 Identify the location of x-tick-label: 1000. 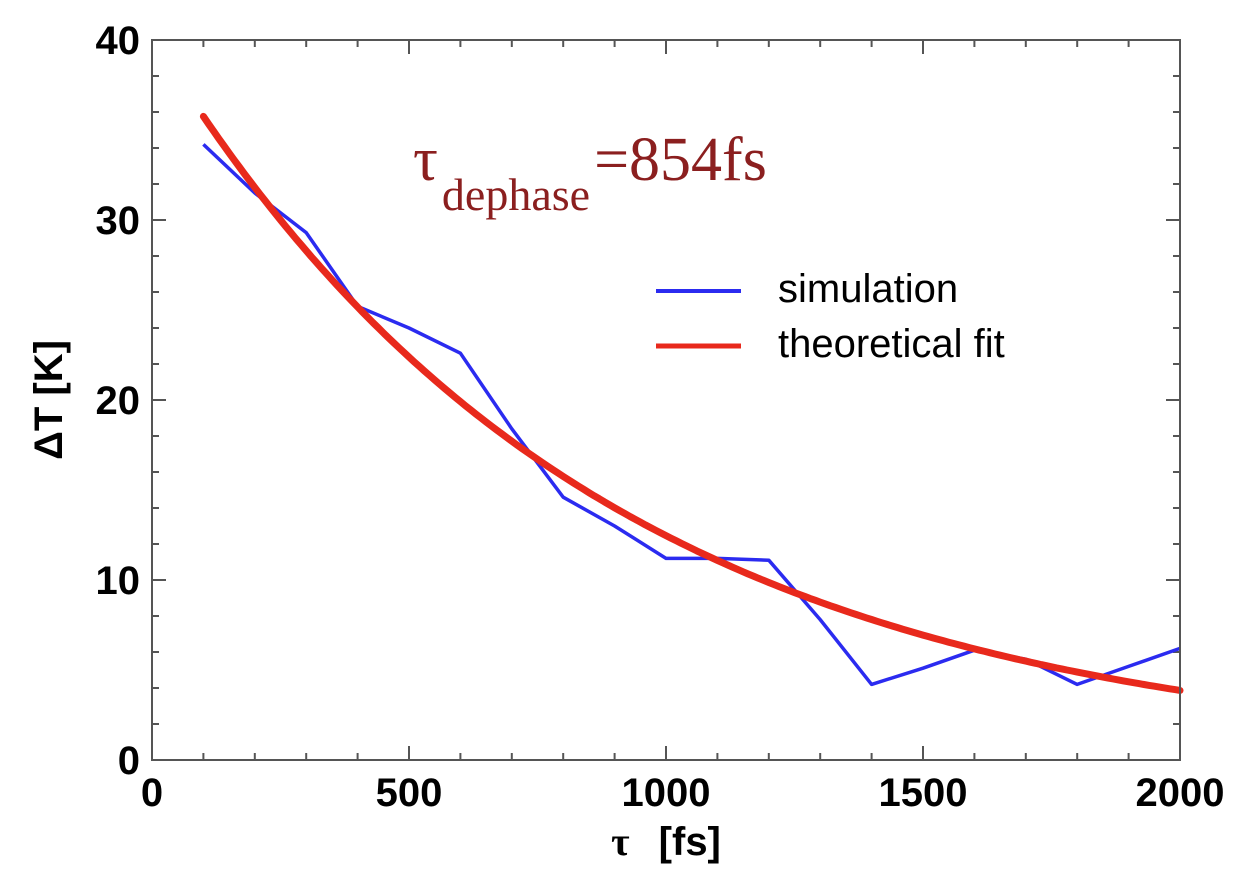
(666, 793).